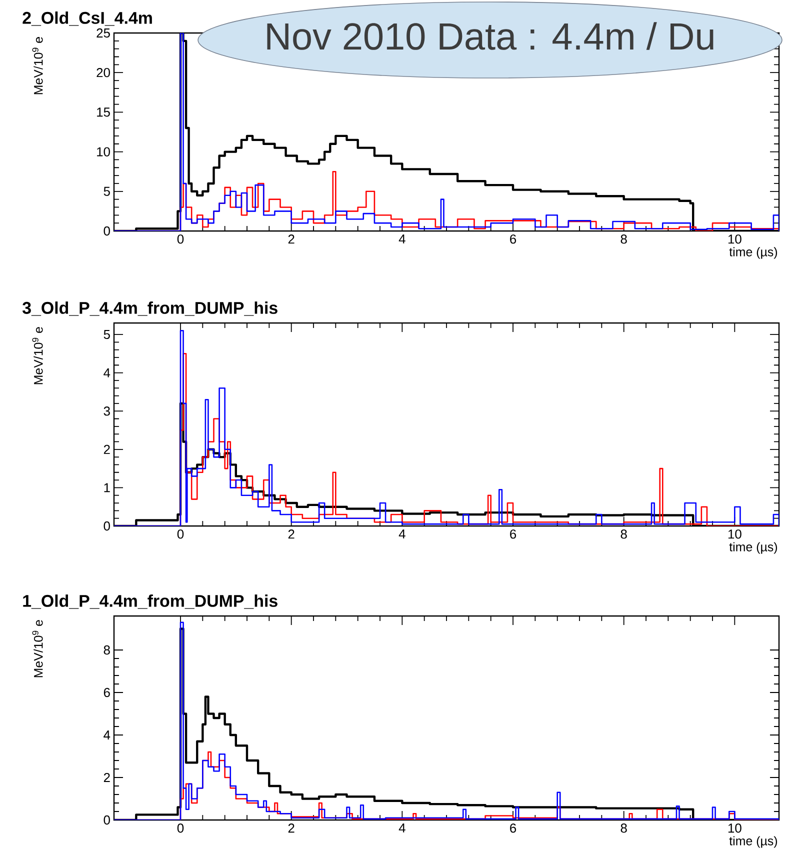  I want to click on y-tick-label: 25, so click(103, 33).